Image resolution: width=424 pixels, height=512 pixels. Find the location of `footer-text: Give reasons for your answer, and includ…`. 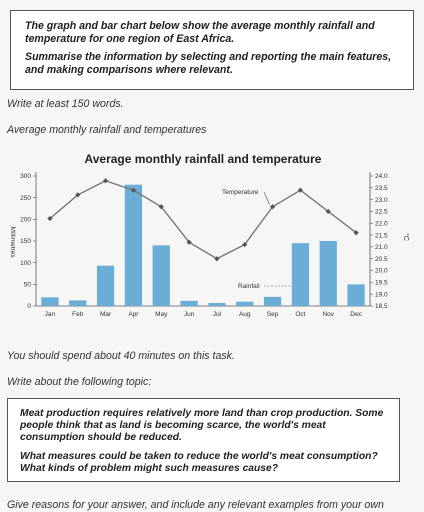

footer-text: Give reasons for your answer, and includ… is located at coordinates (195, 505).